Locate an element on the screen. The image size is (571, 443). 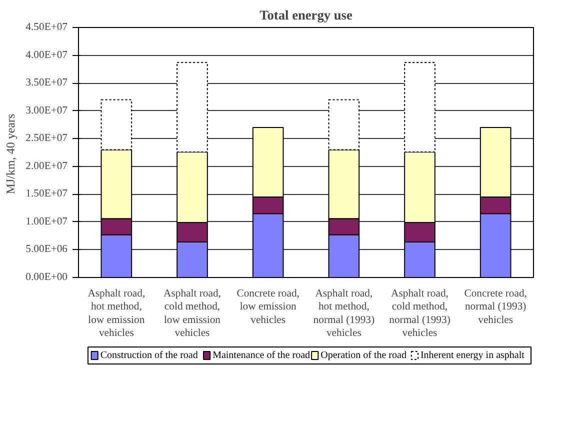
y-tick-label: 1.50E+07 is located at coordinates (47, 194).